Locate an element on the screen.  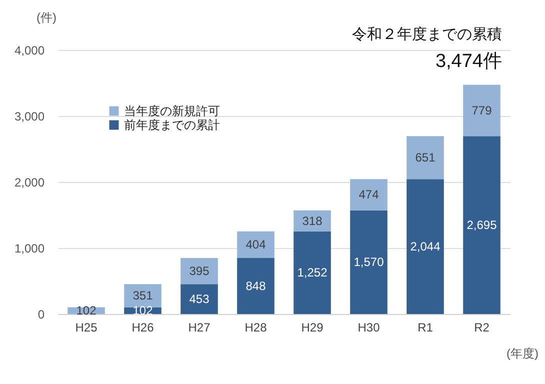
data-label: 395 is located at coordinates (199, 271).